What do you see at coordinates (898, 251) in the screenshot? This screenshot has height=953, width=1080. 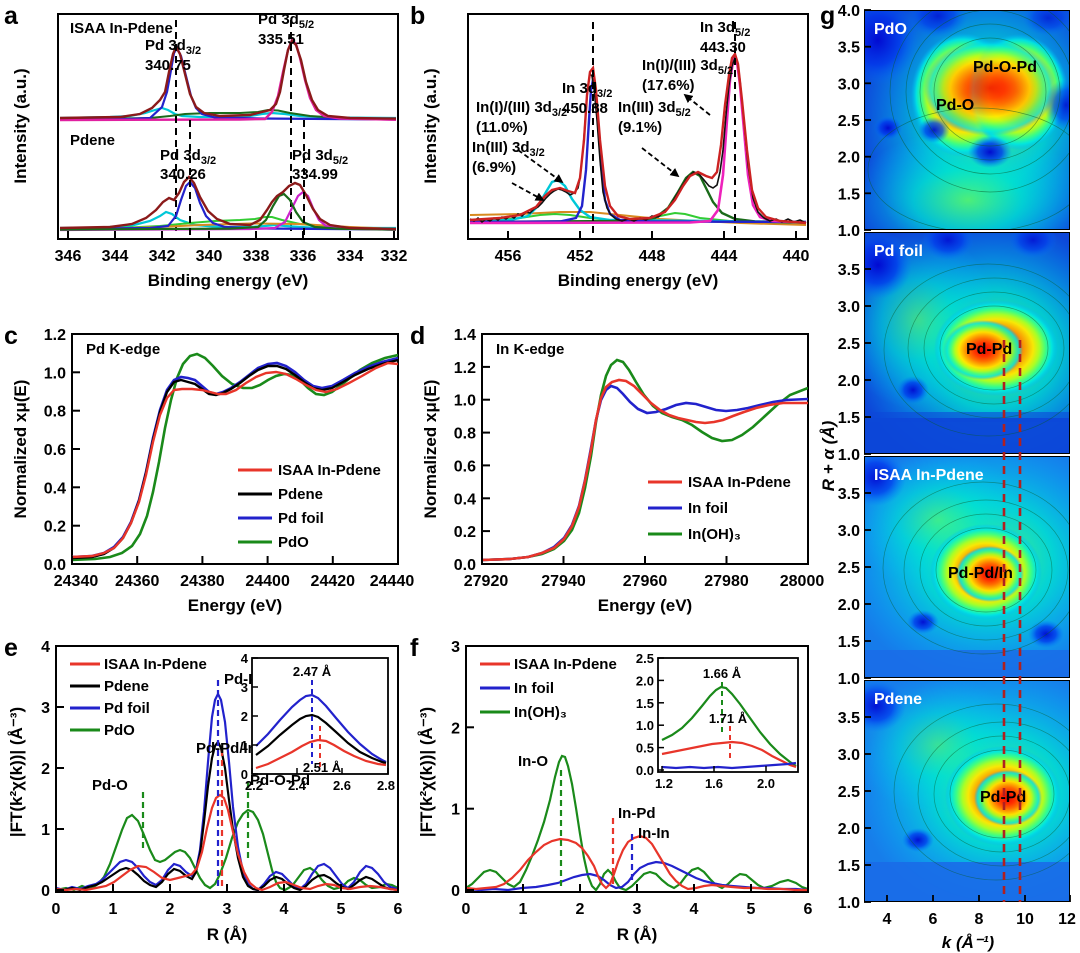 I see `panel-g-map-1-title: Pd foil` at bounding box center [898, 251].